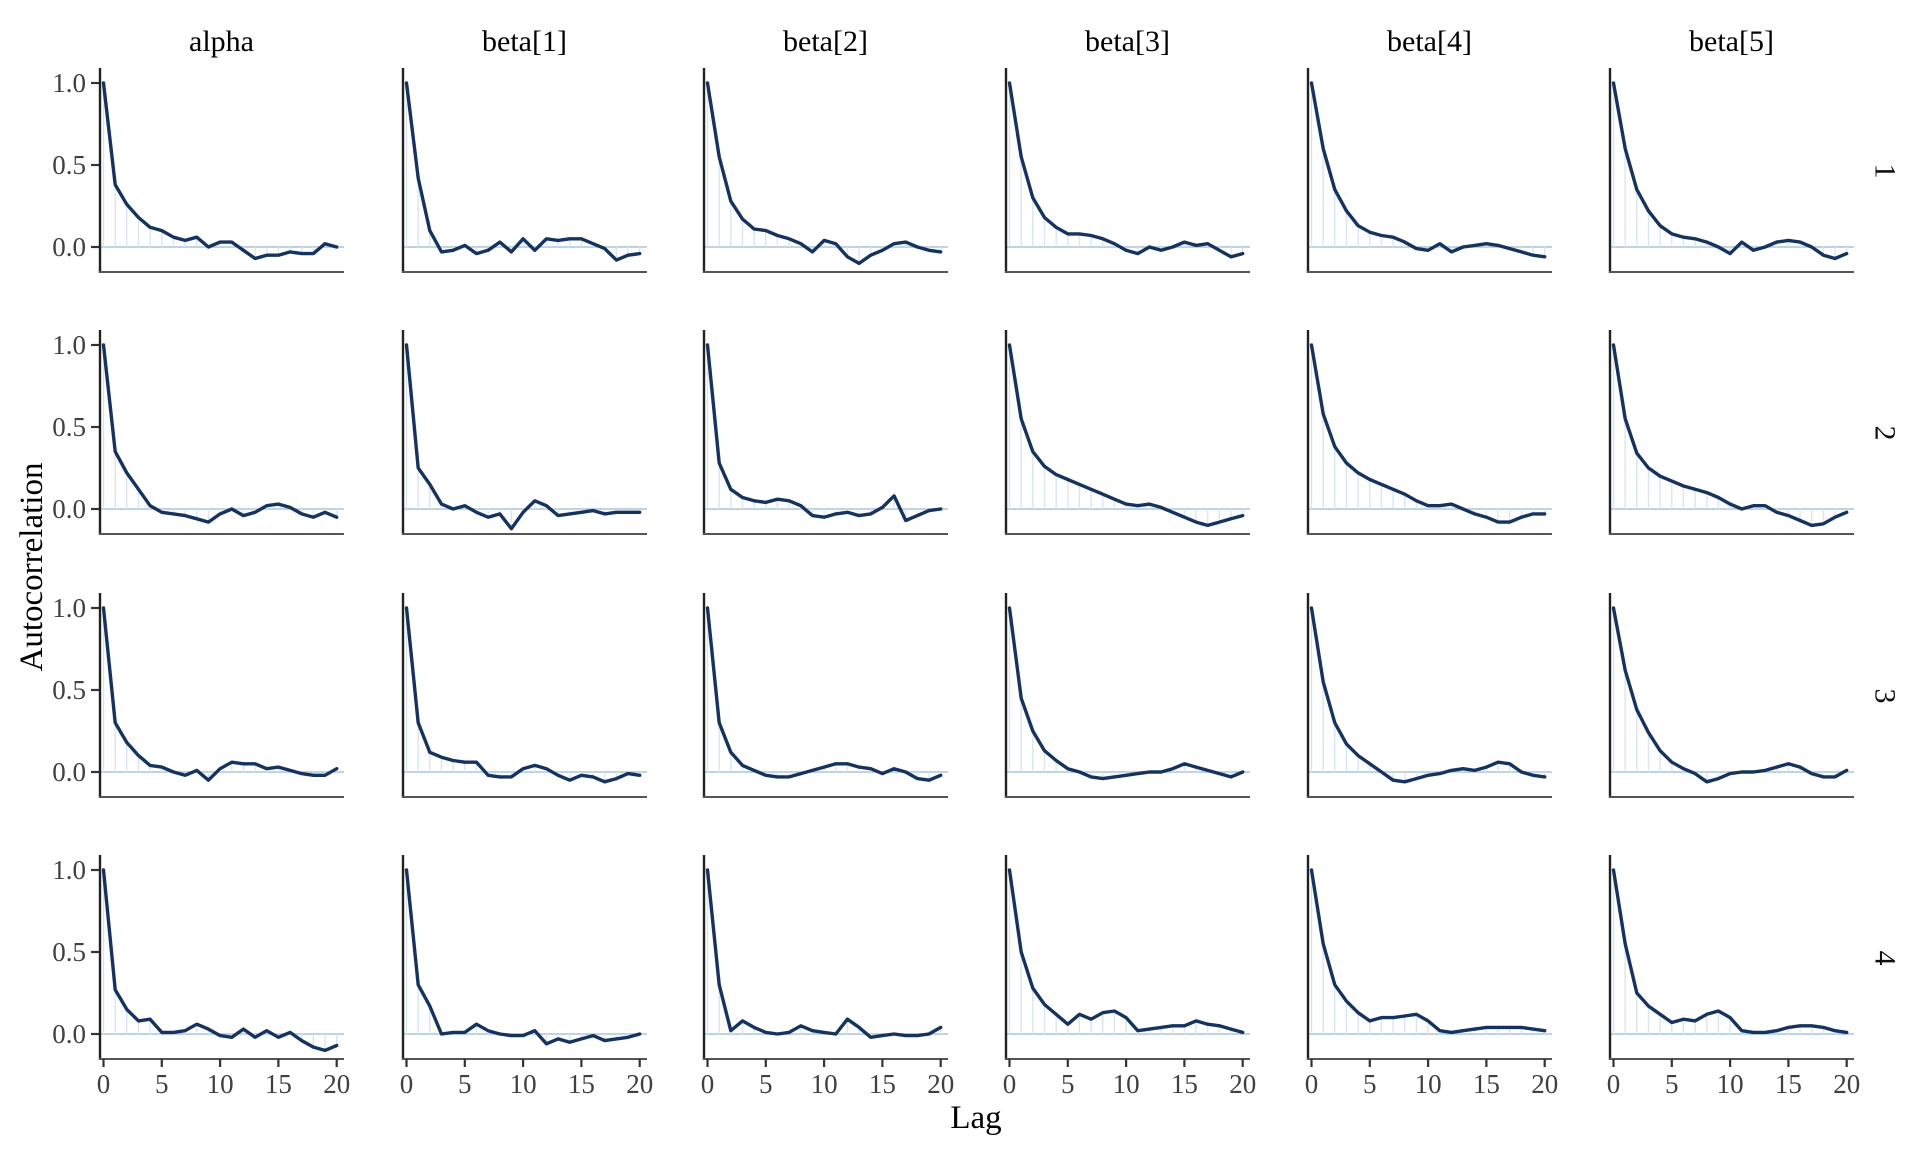 The height and width of the screenshot is (1152, 1920). I want to click on acf-panel-beta[1]-chain-1, so click(524, 170).